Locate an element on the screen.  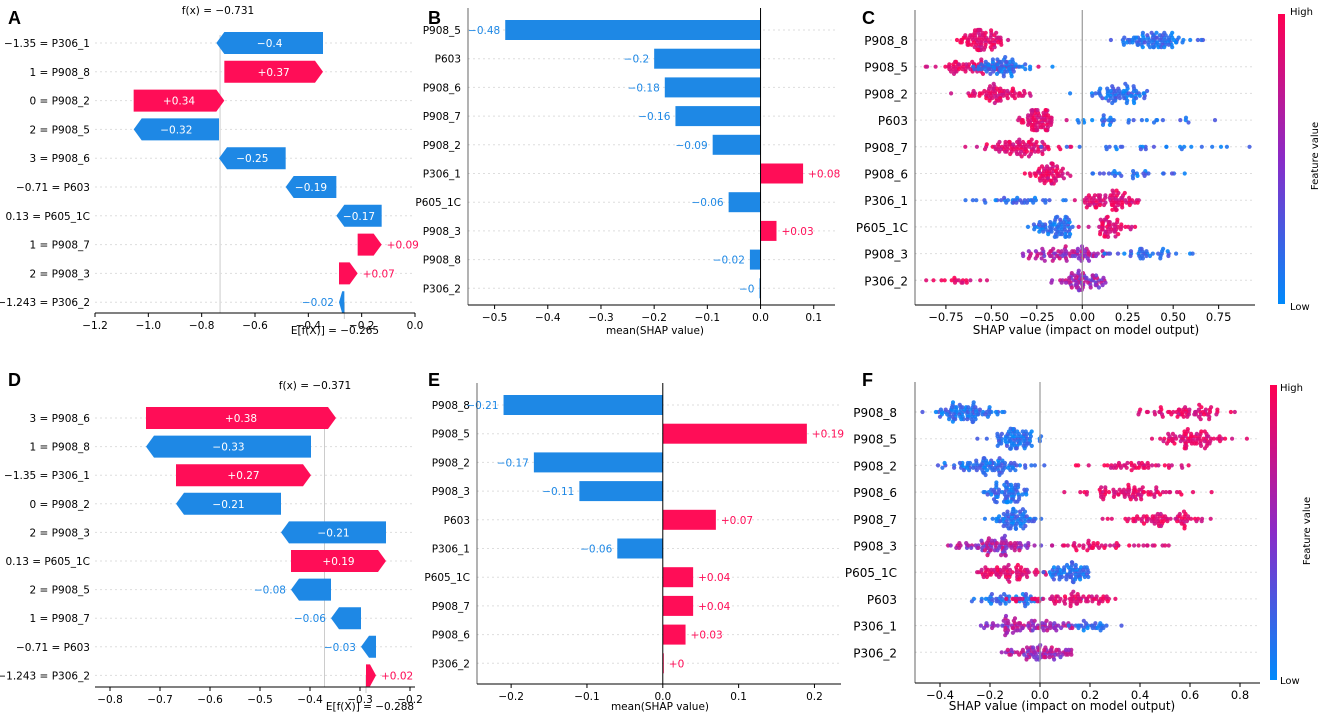
feature-label: P908_7 is located at coordinates (875, 520).